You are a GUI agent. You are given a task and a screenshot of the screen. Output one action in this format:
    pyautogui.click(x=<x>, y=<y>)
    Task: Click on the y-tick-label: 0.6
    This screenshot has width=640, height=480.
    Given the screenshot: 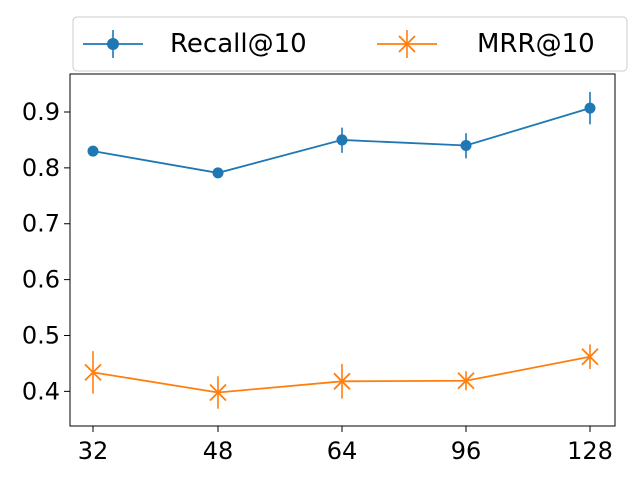 What is the action you would take?
    pyautogui.click(x=41, y=280)
    